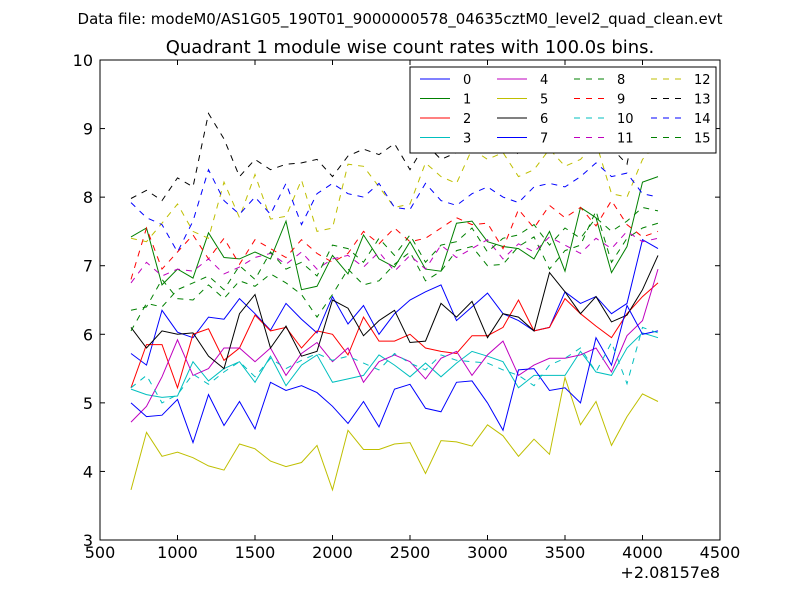  What do you see at coordinates (88, 129) in the screenshot?
I see `y-tick-label: 9` at bounding box center [88, 129].